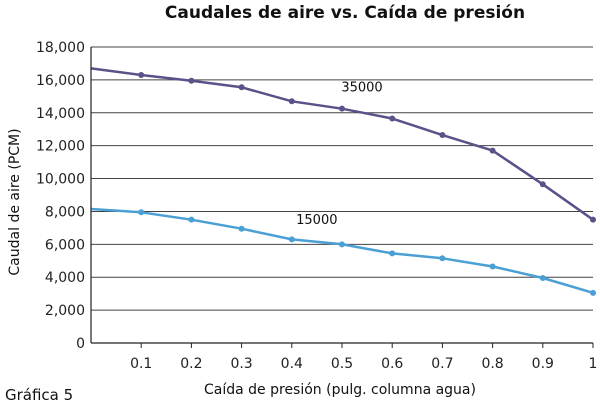  Describe the element at coordinates (543, 364) in the screenshot. I see `x-tick-label: 0.9` at that location.